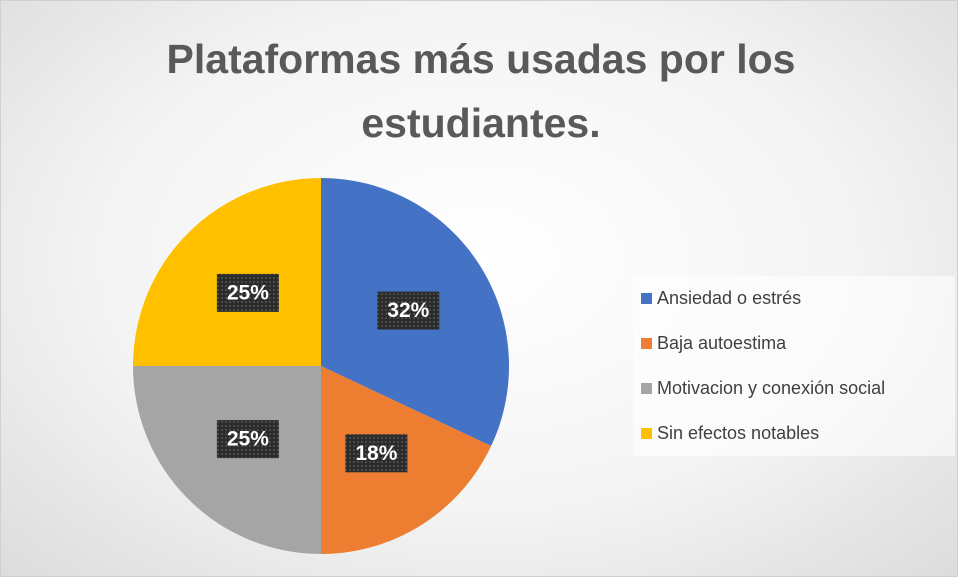  What do you see at coordinates (771, 388) in the screenshot?
I see `legend-label: Motivacion y conexión social` at bounding box center [771, 388].